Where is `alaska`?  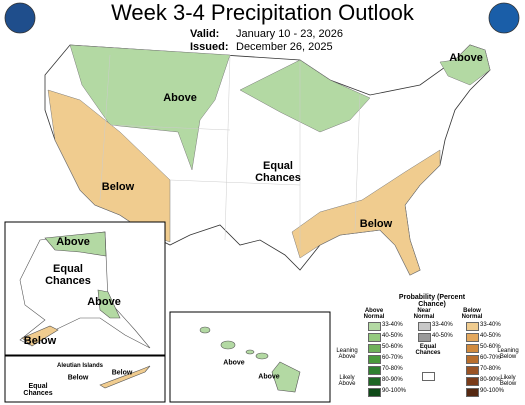
alaska is located at coordinates (85, 290).